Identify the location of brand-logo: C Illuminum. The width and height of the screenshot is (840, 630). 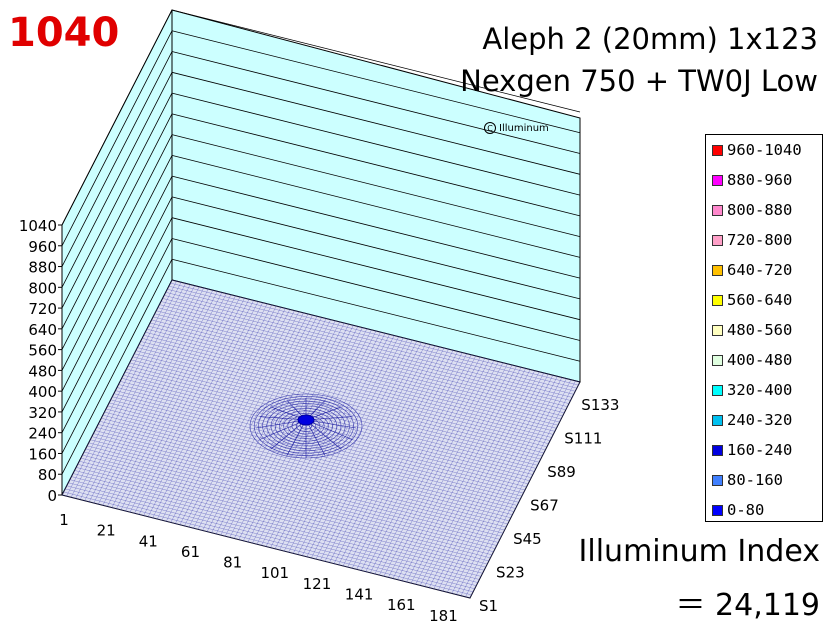
(516, 128).